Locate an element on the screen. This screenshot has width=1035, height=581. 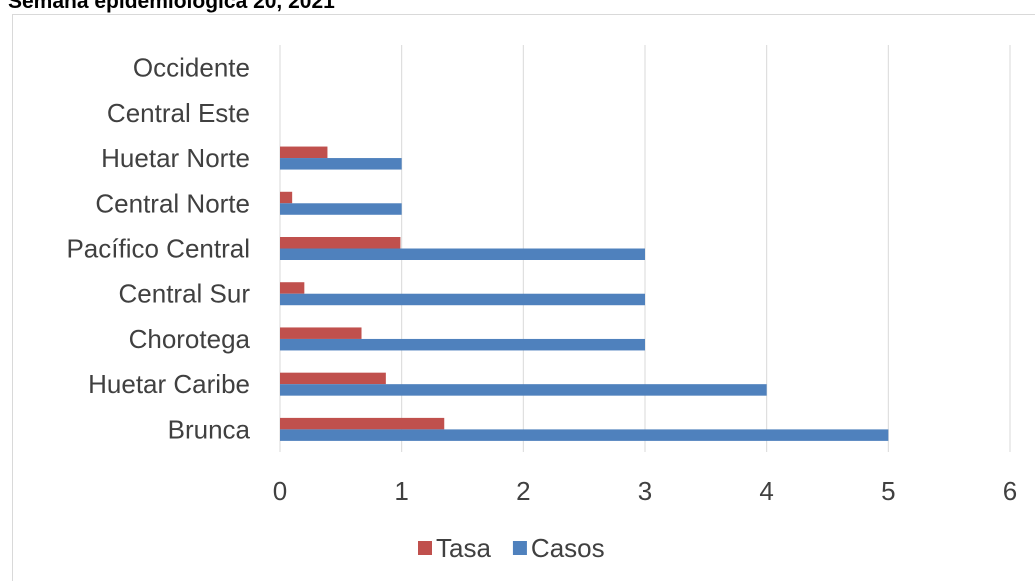
x-tick-label: 2 is located at coordinates (523, 491).